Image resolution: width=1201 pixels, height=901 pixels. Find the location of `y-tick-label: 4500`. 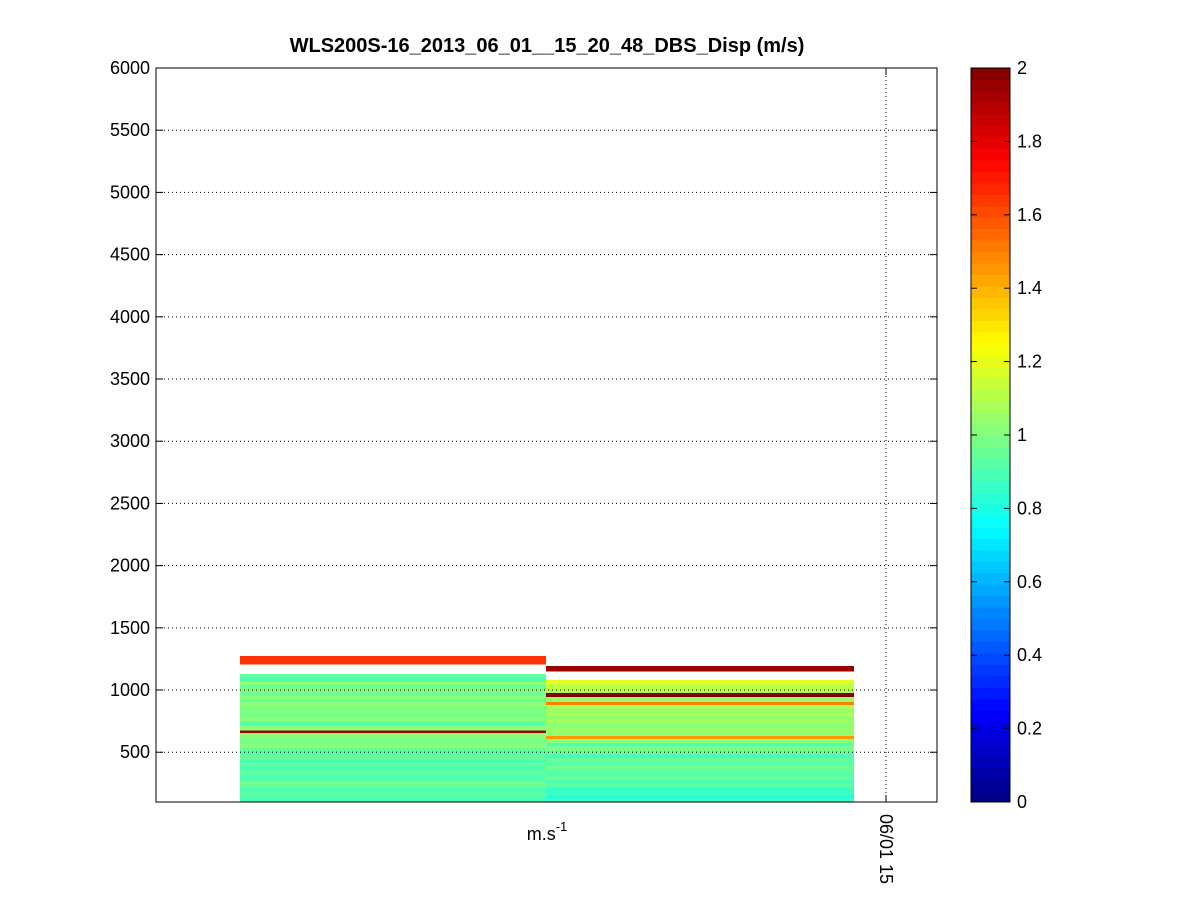

y-tick-label: 4500 is located at coordinates (130, 255).